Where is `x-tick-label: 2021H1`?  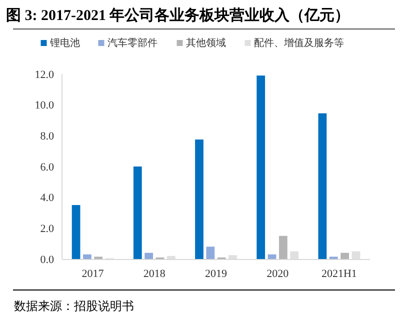 x-tick-label: 2021H1 is located at coordinates (339, 274).